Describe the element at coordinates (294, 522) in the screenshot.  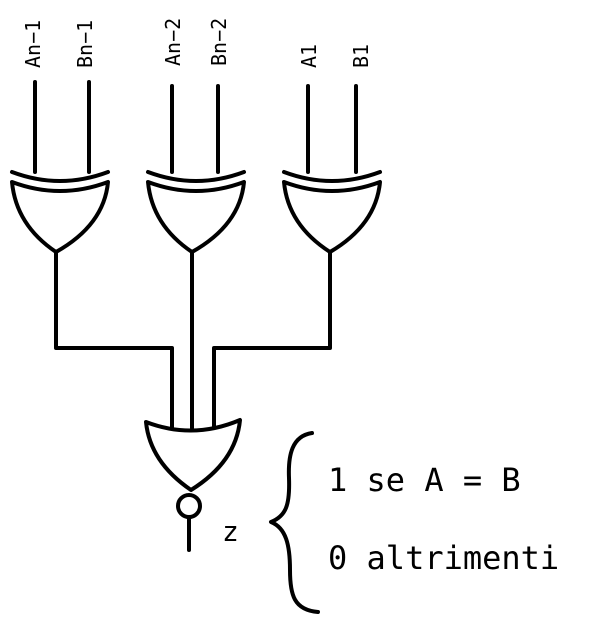
I see `curly-brace` at that location.